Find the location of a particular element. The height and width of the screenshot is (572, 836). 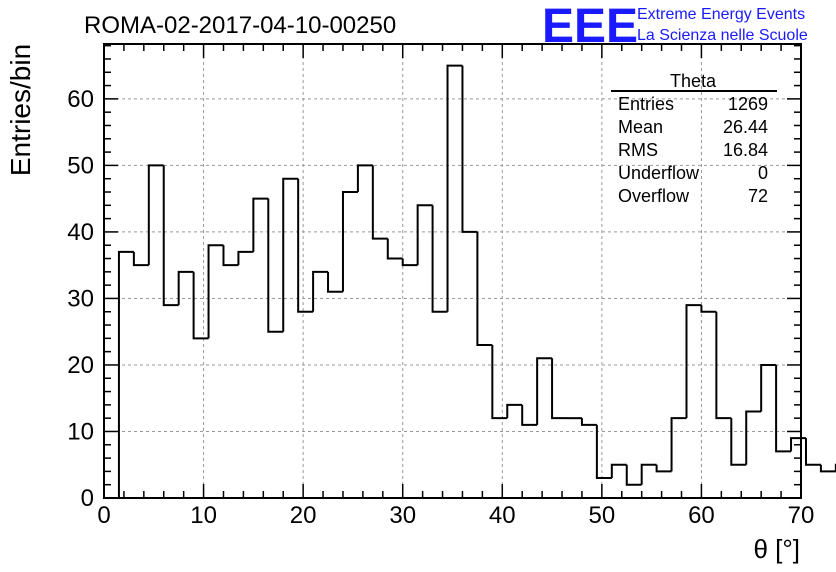

x-tick-label-40: 40 is located at coordinates (502, 515).